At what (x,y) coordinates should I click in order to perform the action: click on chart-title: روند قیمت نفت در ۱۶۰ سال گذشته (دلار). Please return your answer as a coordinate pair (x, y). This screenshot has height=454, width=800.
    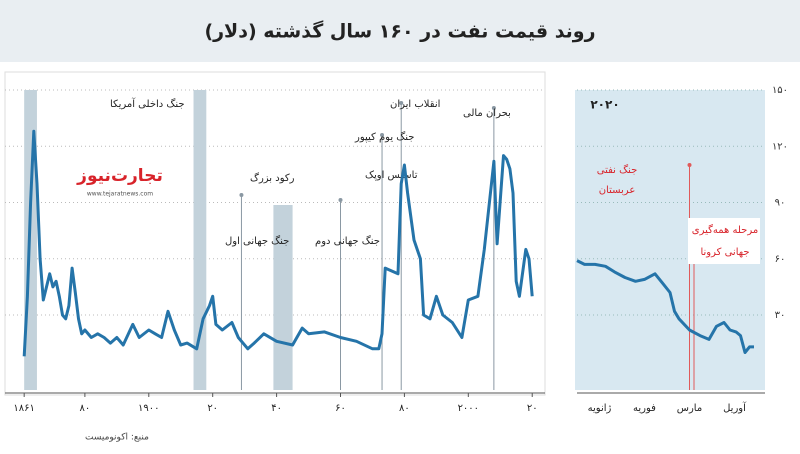
    Looking at the image, I should click on (399, 31).